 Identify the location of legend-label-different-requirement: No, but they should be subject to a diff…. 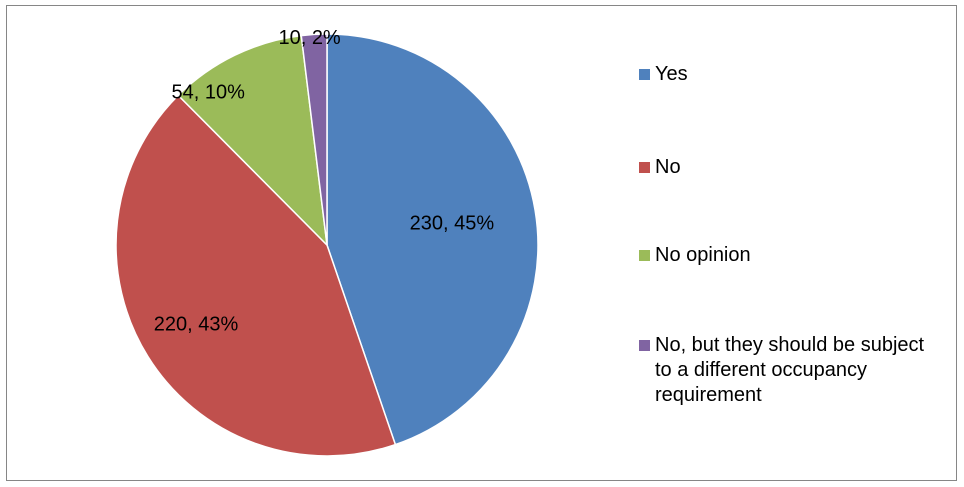
(790, 370).